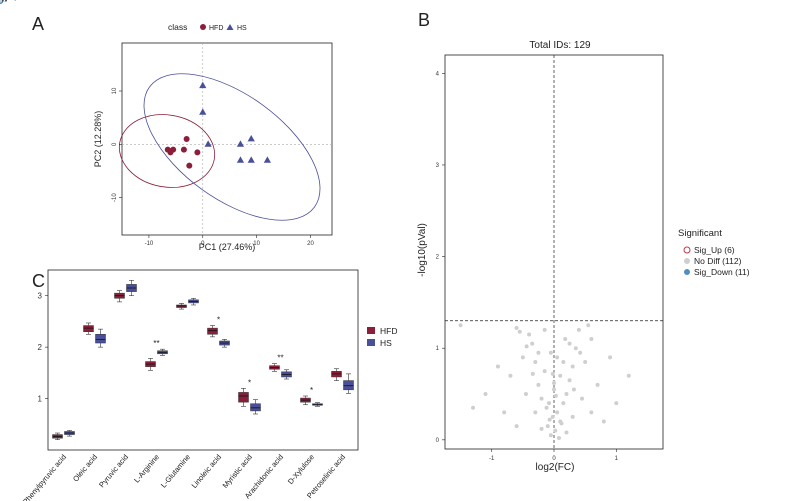 This screenshot has height=501, width=800. What do you see at coordinates (700, 233) in the screenshot?
I see `volcano-legend-title: Significant` at bounding box center [700, 233].